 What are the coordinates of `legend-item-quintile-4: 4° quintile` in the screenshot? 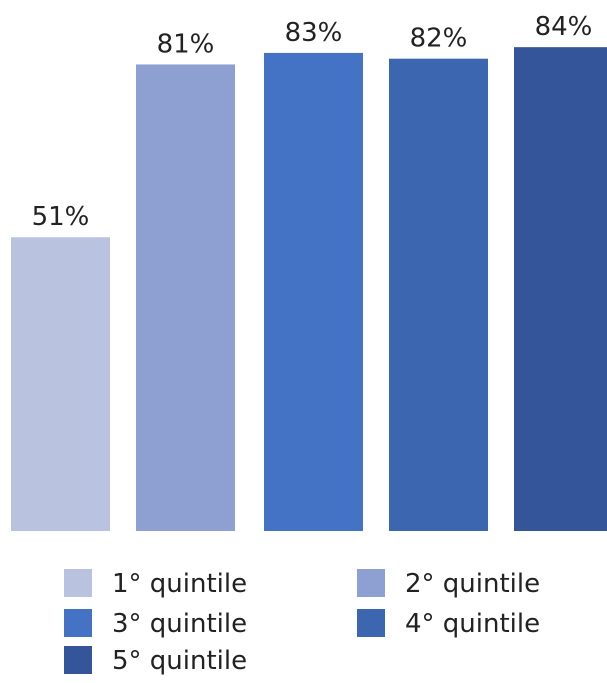 It's located at (448, 624).